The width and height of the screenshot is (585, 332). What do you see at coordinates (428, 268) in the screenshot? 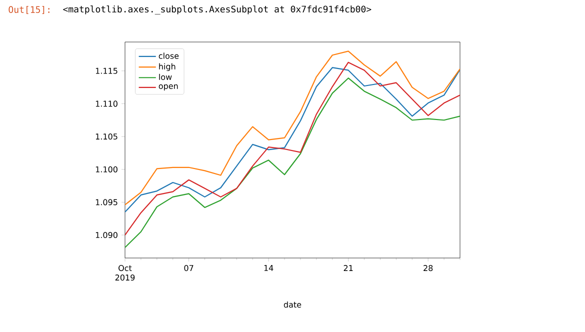
I see `x-tick-label: 28` at bounding box center [428, 268].